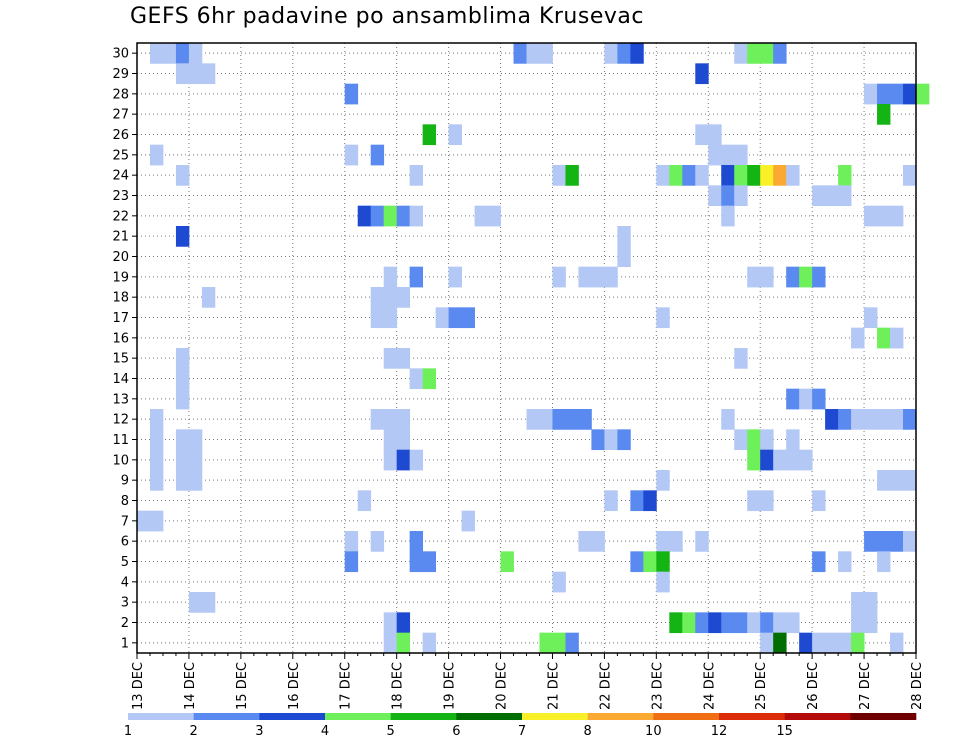 This screenshot has height=742, width=960. What do you see at coordinates (767, 277) in the screenshot?
I see `heatmap-cell-m19-t48` at bounding box center [767, 277].